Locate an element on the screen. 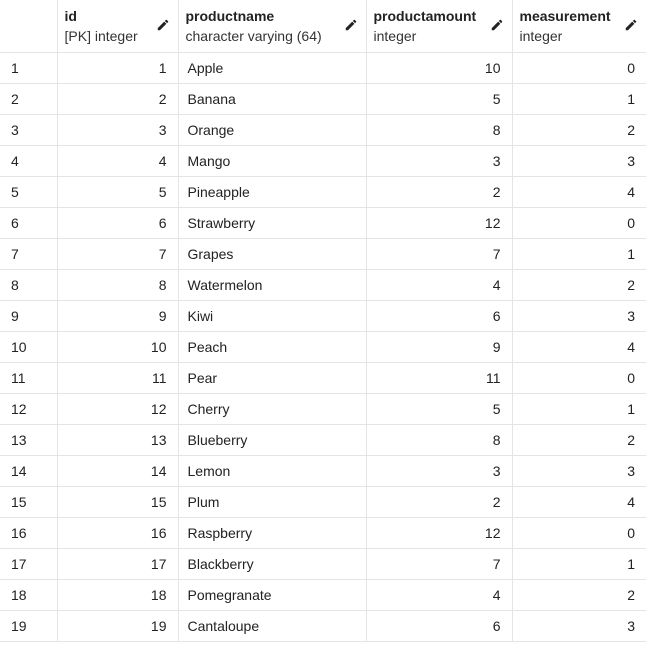 This screenshot has width=646, height=645. cell-productname: Blueberry is located at coordinates (272, 440).